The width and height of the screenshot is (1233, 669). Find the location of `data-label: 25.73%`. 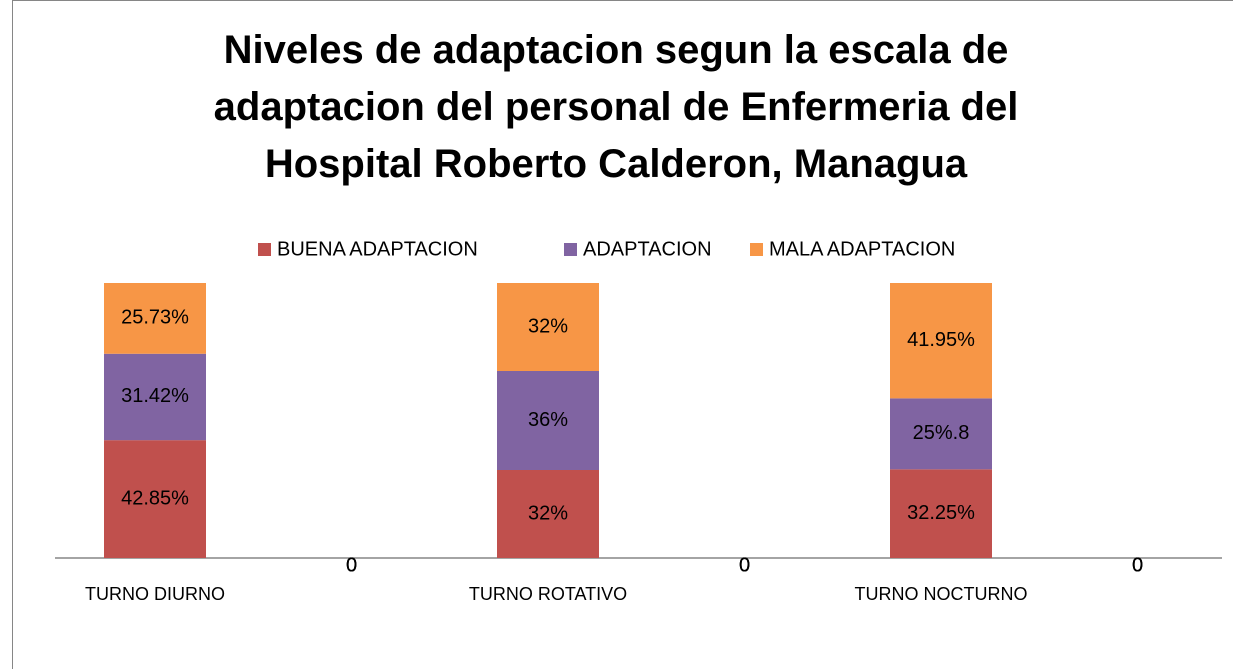

data-label: 25.73% is located at coordinates (155, 318).